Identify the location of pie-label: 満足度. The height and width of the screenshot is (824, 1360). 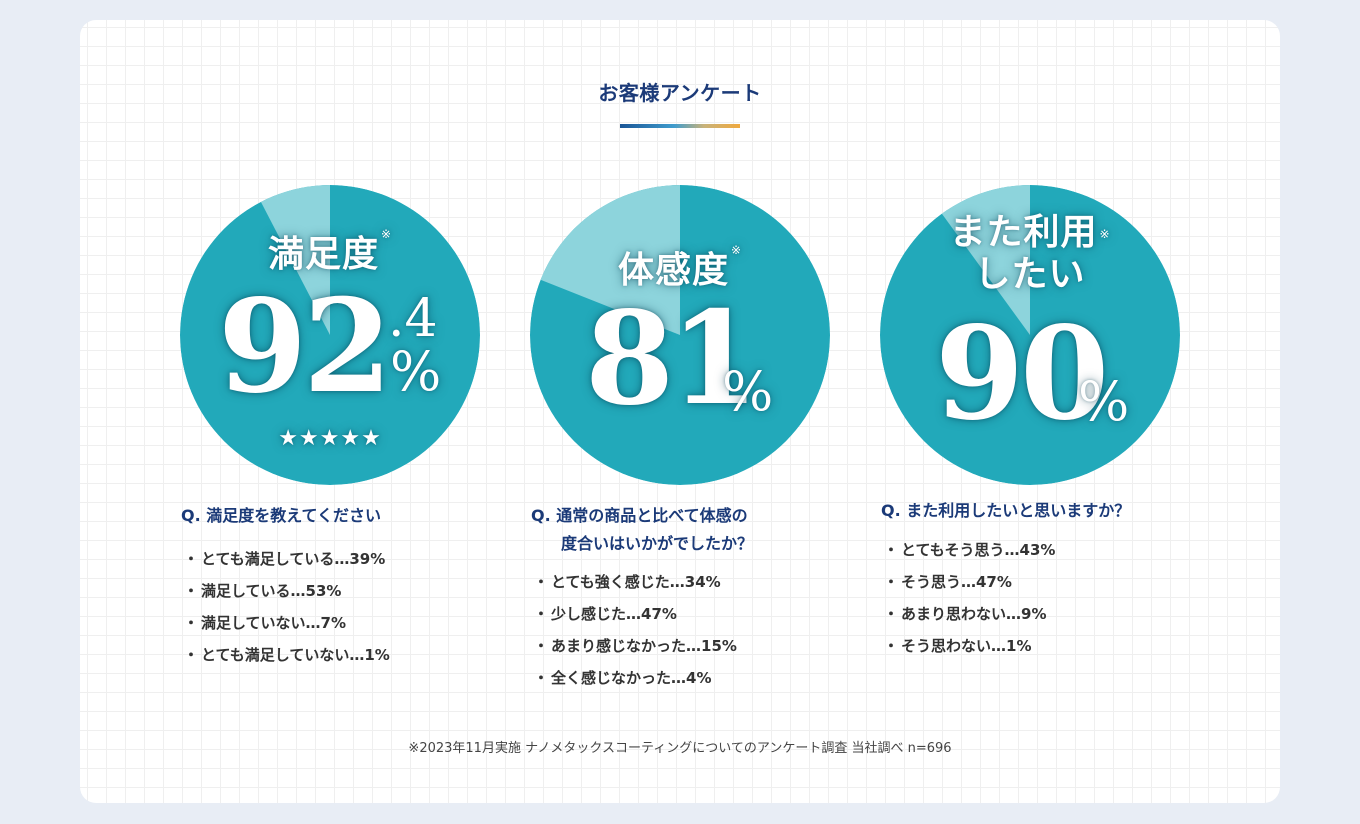
(323, 254).